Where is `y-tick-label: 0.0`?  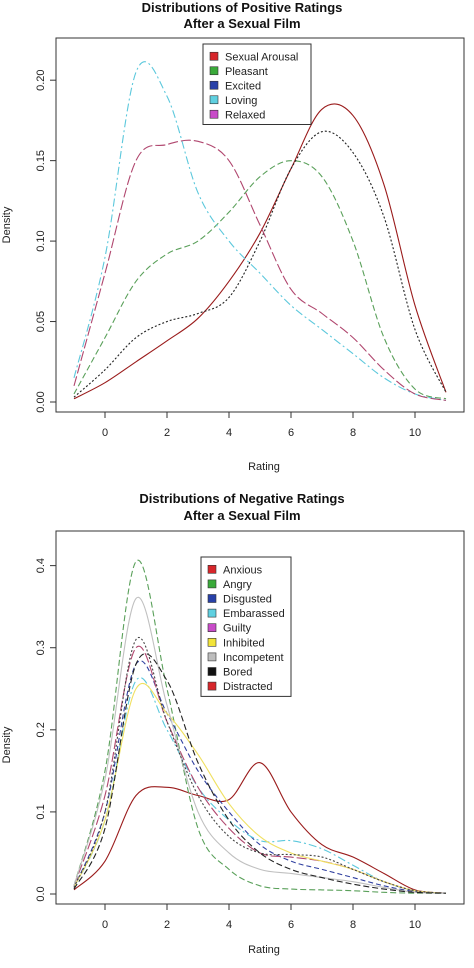 y-tick-label: 0.0 is located at coordinates (41, 893).